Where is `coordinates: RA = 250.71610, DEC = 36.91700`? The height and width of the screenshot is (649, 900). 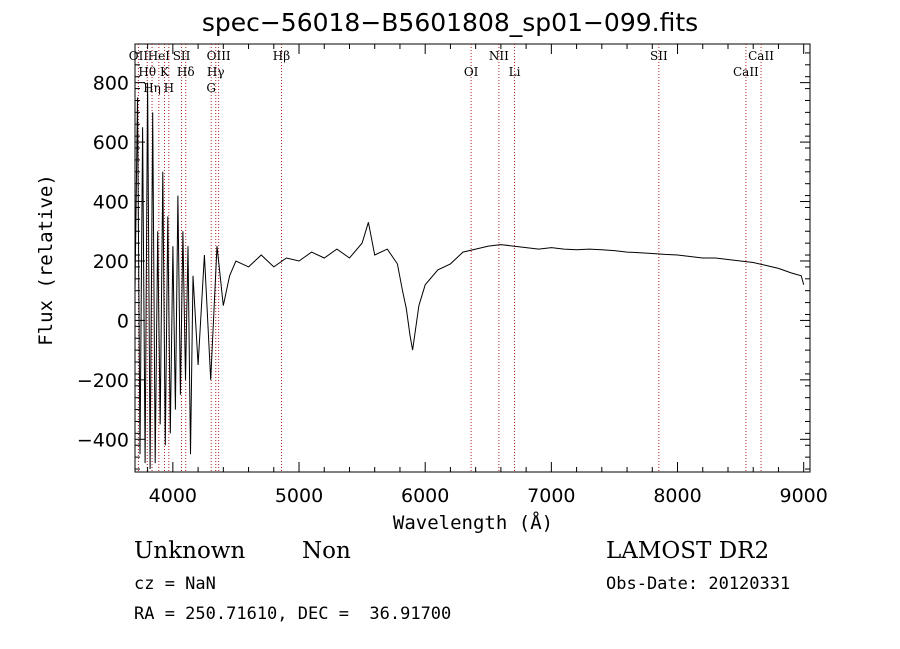 coordinates: RA = 250.71610, DEC = 36.91700 is located at coordinates (293, 614).